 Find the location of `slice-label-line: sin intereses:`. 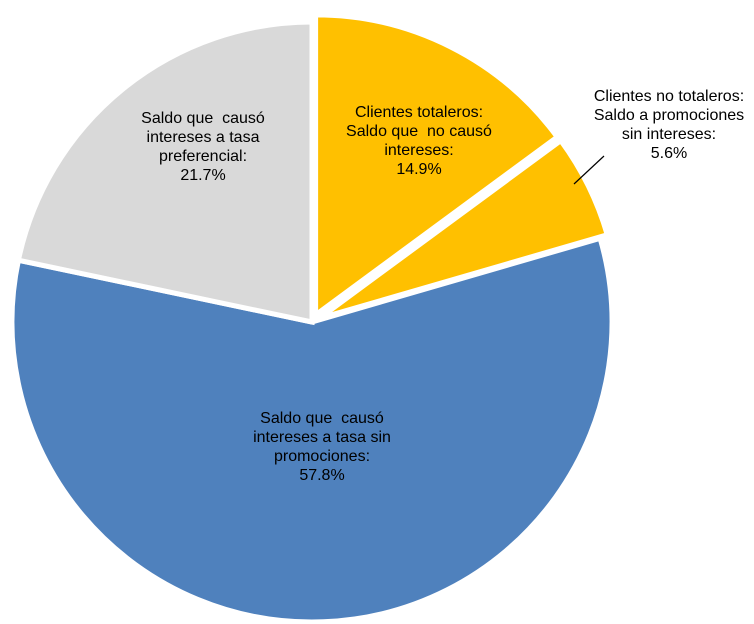

slice-label-line: sin intereses: is located at coordinates (669, 134).